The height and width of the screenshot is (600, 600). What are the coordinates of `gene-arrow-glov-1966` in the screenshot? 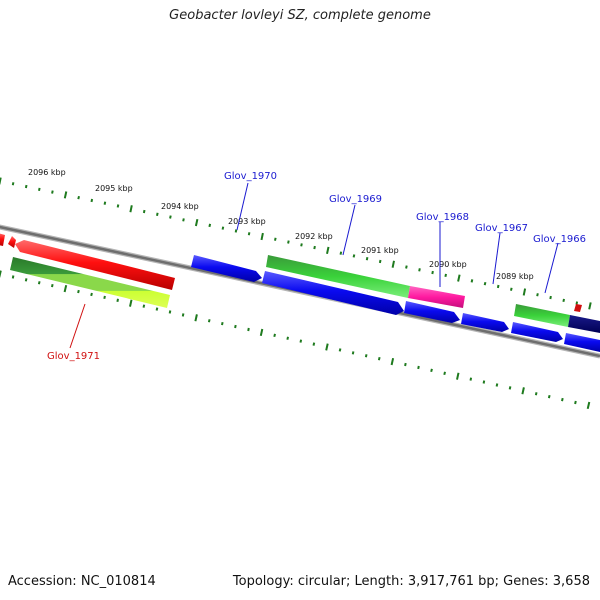 It's located at (542, 315).